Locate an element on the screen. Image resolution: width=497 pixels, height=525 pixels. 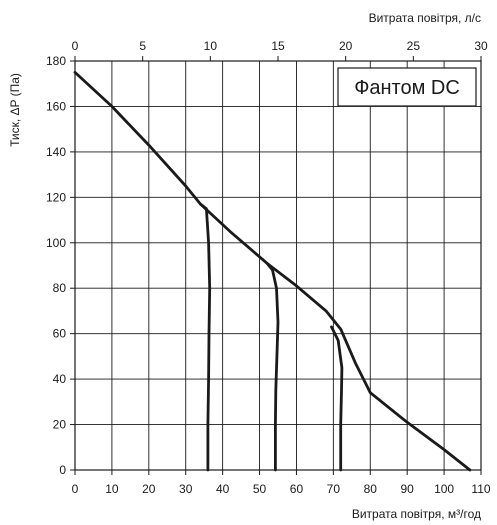
x-tick-label: 80 is located at coordinates (371, 489).